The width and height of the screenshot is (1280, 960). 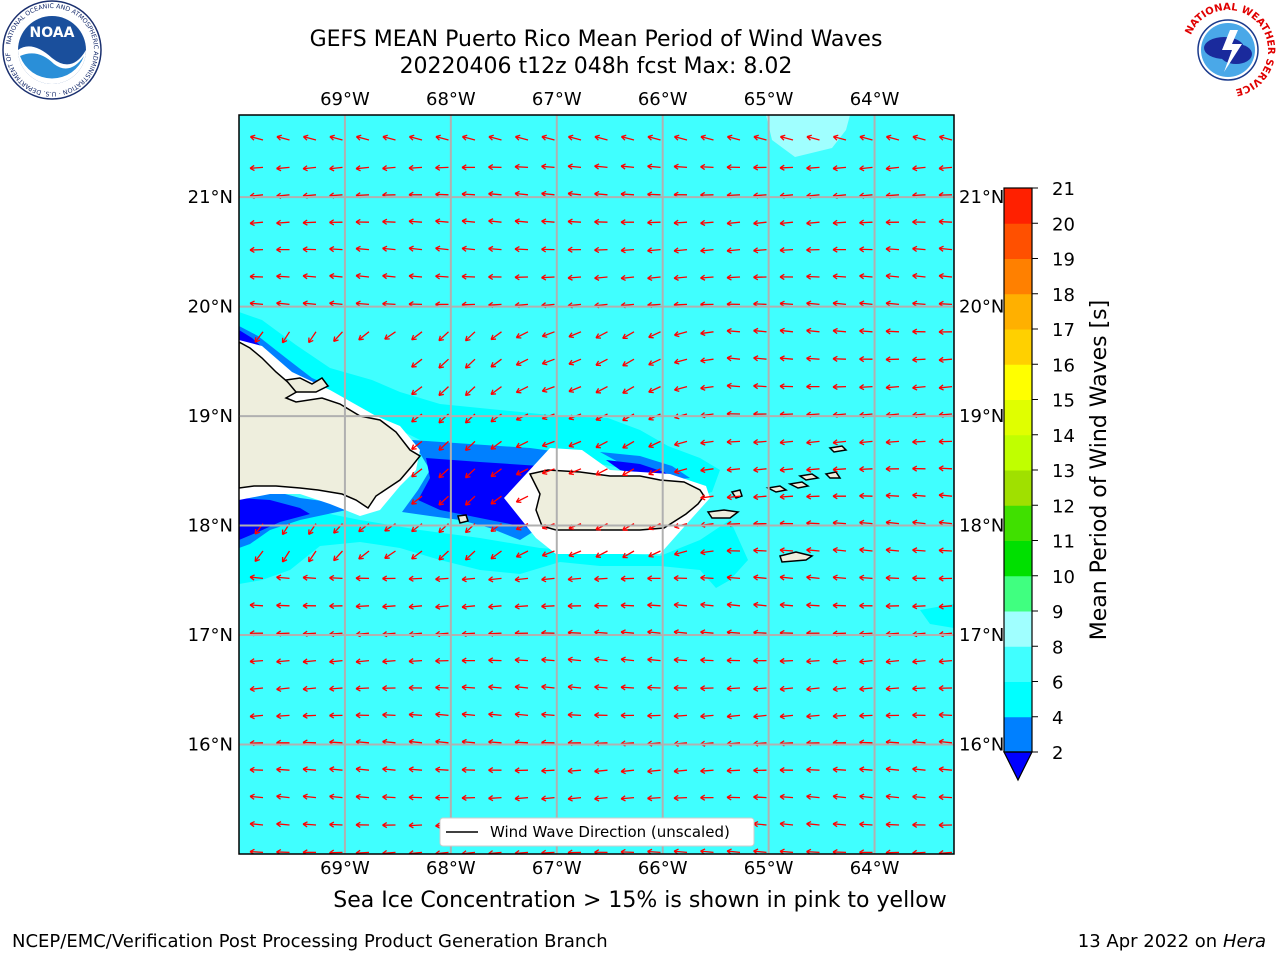 I want to click on latitude-label: 16°N, so click(x=210, y=745).